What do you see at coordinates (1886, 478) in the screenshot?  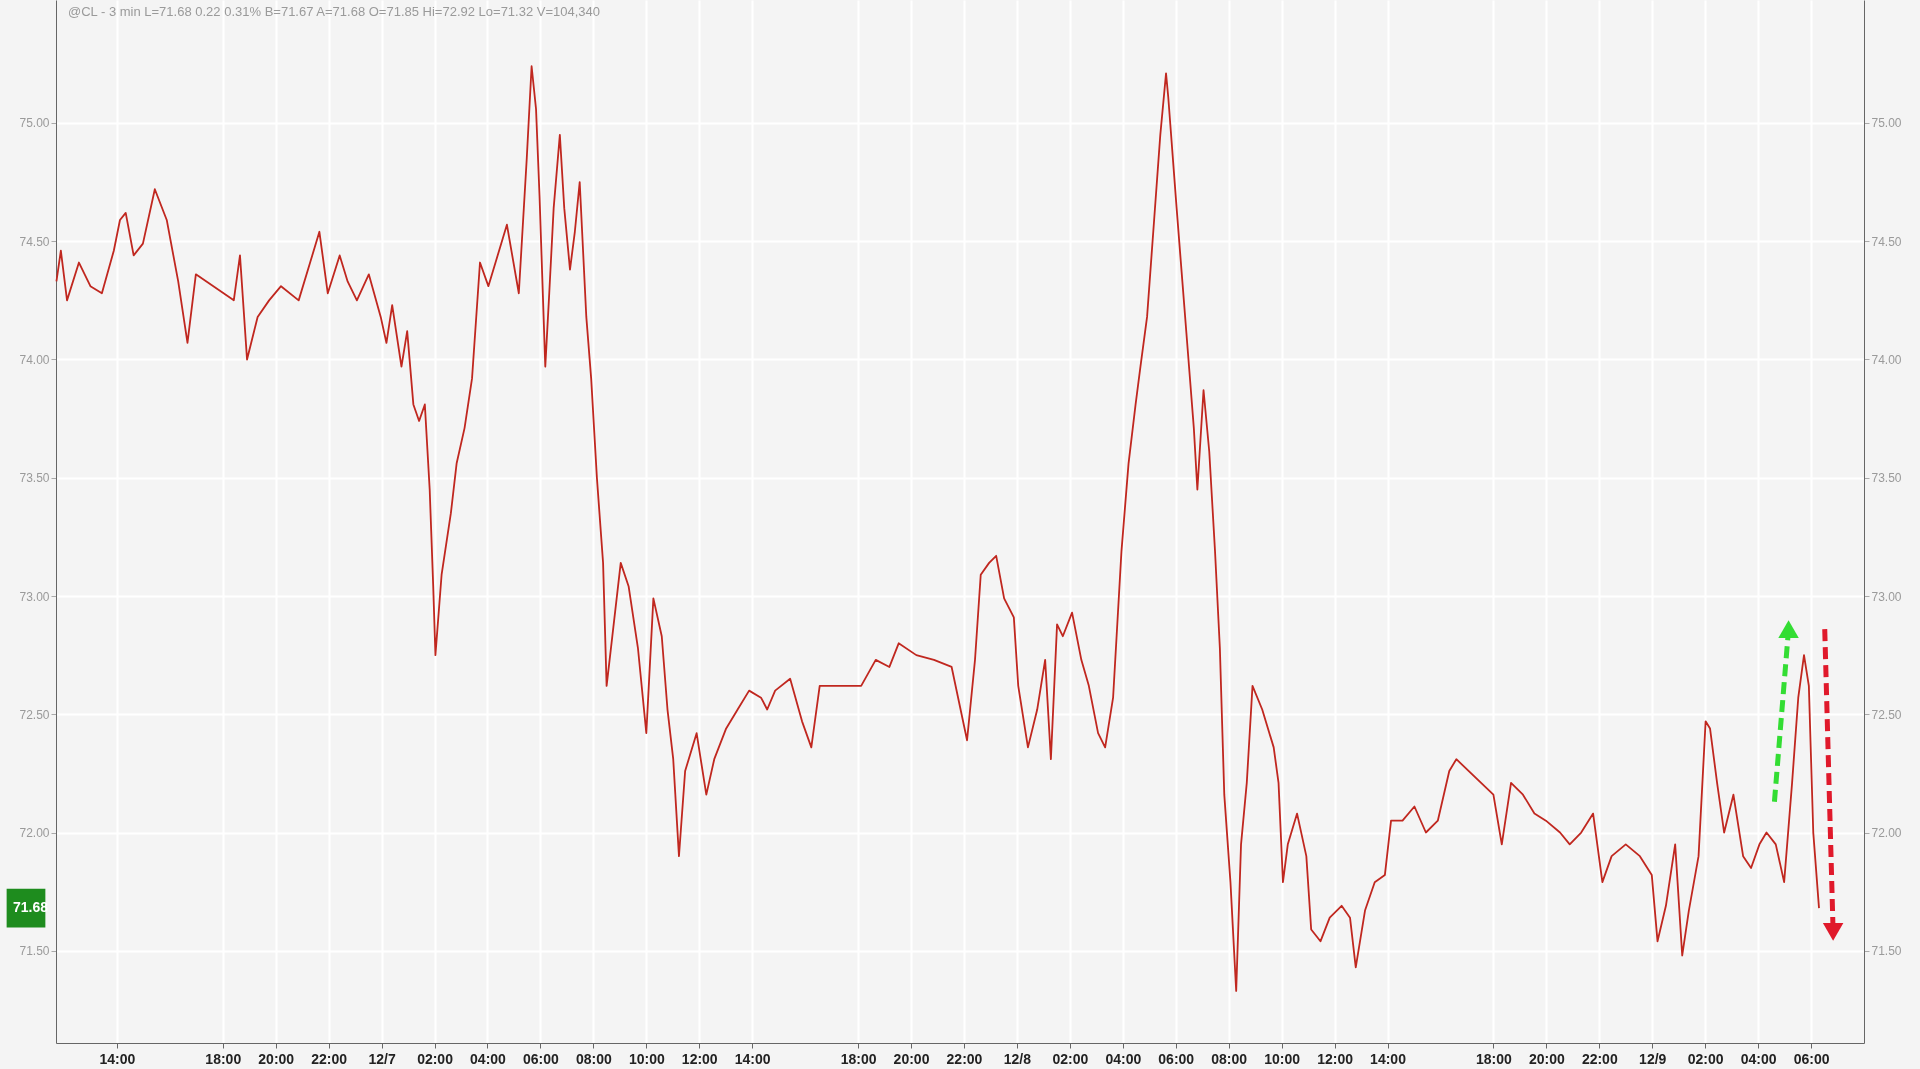 I see `y2-tick-label: 73.50` at bounding box center [1886, 478].